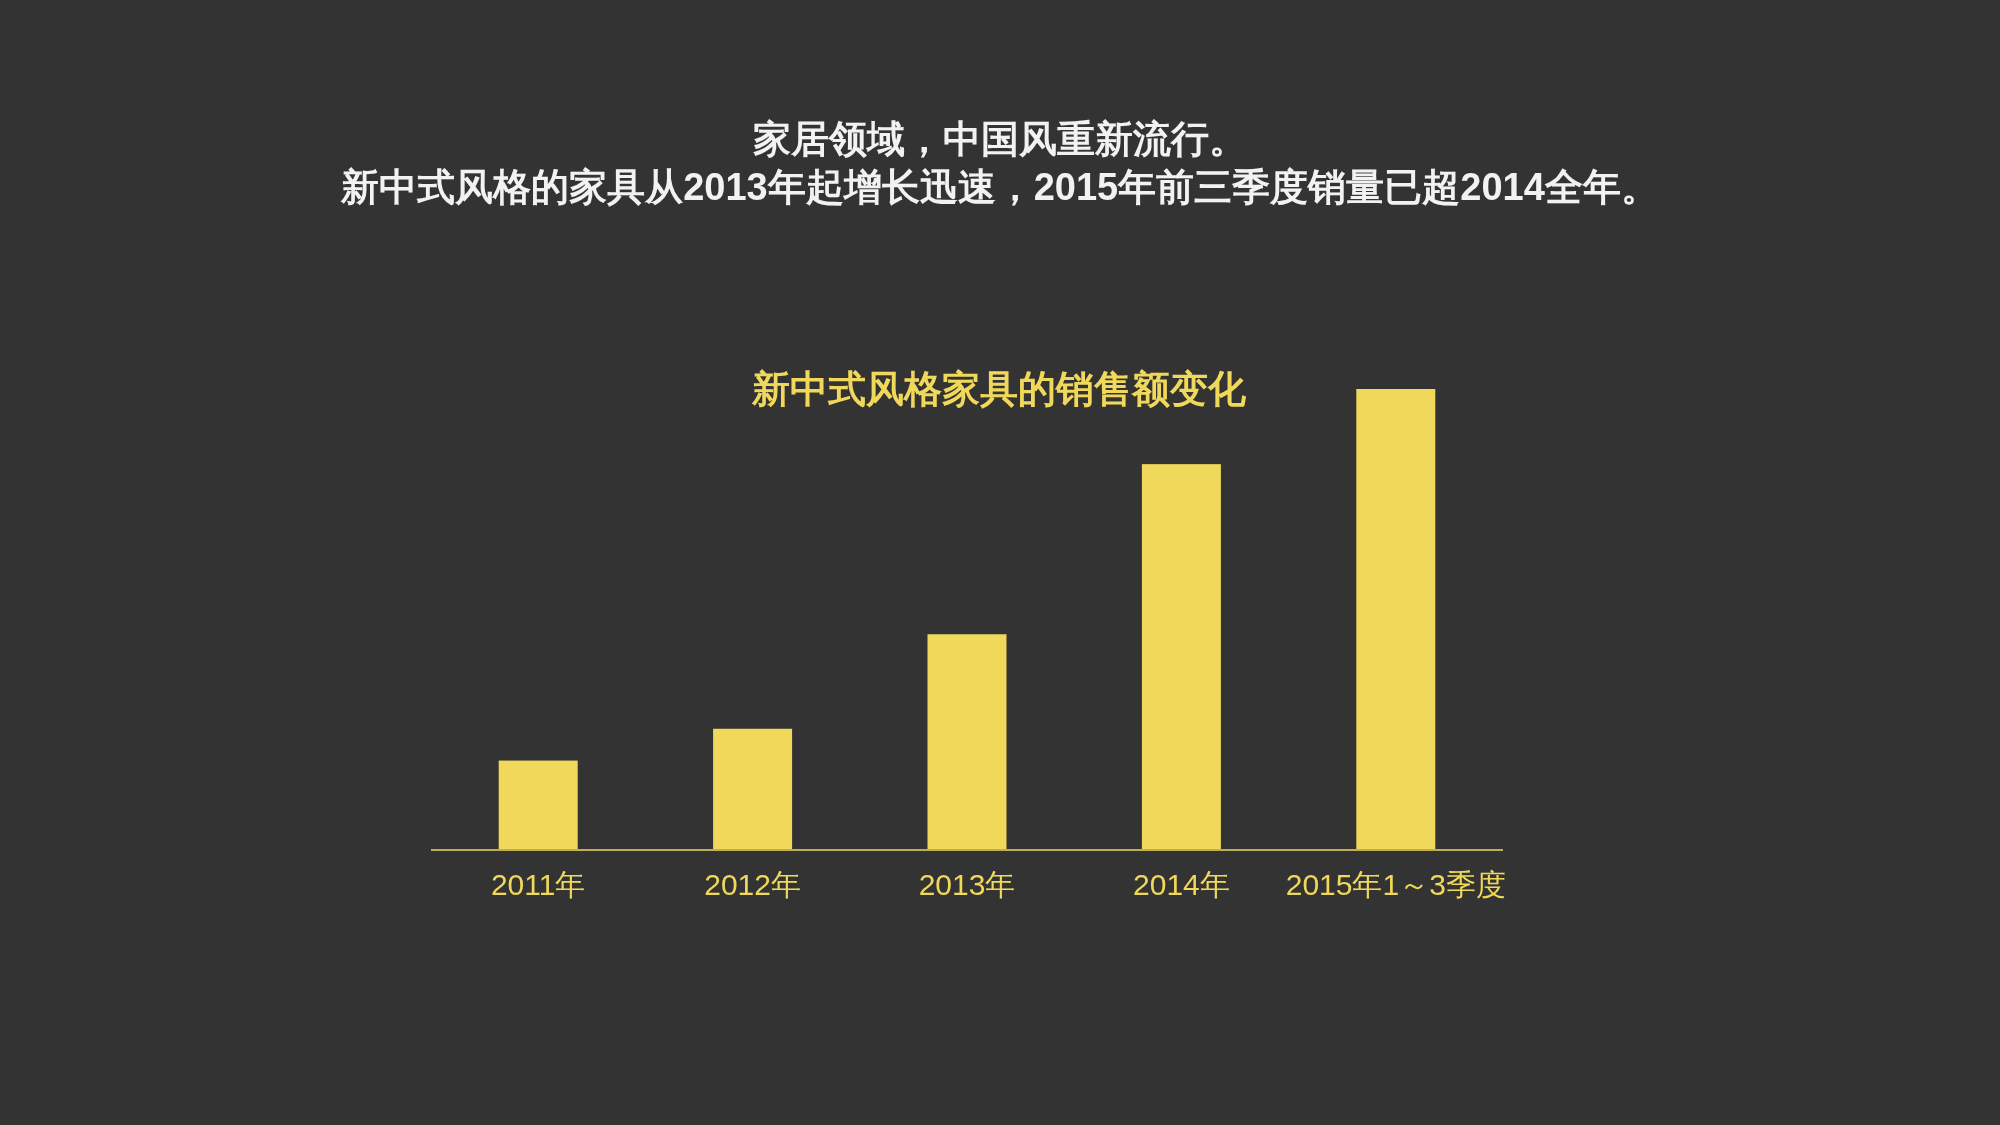  What do you see at coordinates (999, 389) in the screenshot?
I see `title: 新中式风格家具的销售额变化` at bounding box center [999, 389].